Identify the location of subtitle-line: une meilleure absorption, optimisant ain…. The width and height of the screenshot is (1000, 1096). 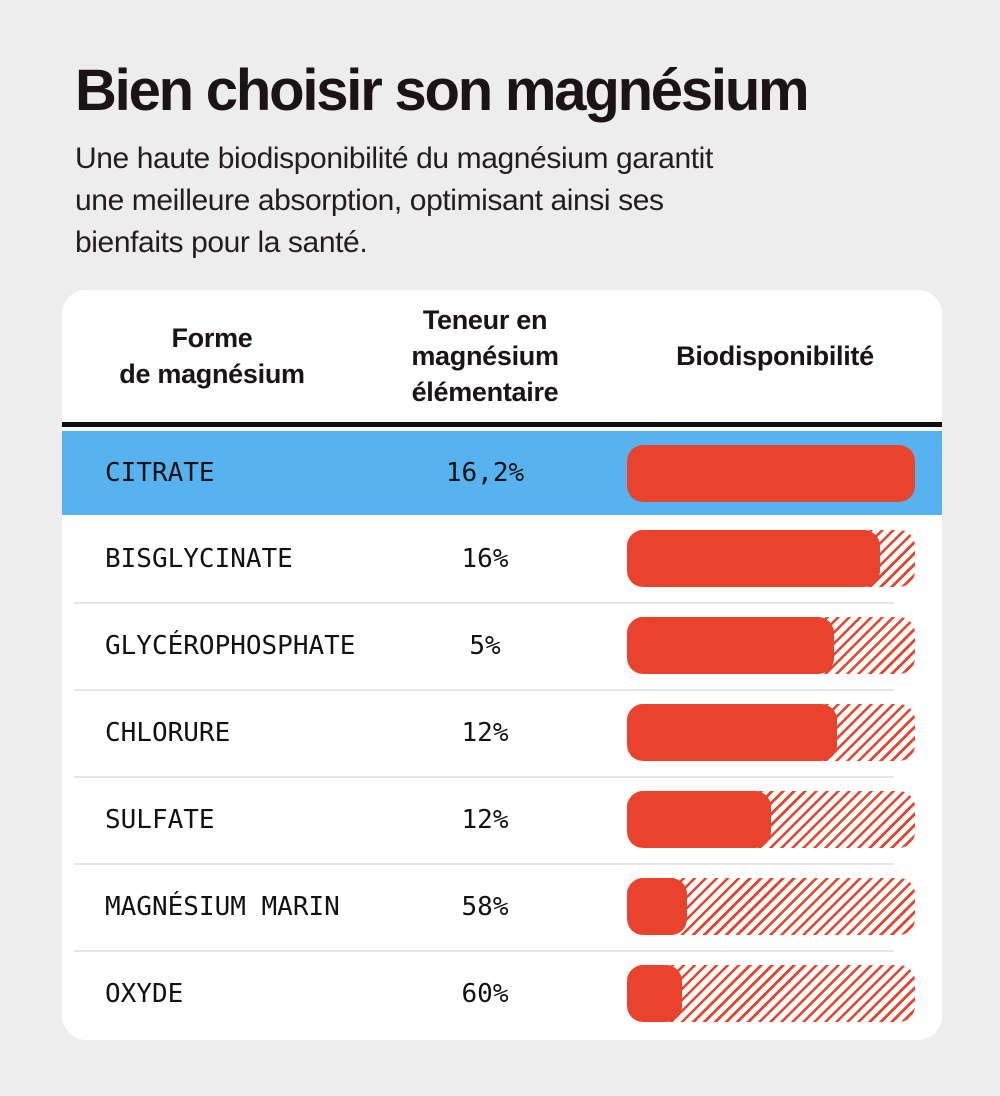
(369, 200).